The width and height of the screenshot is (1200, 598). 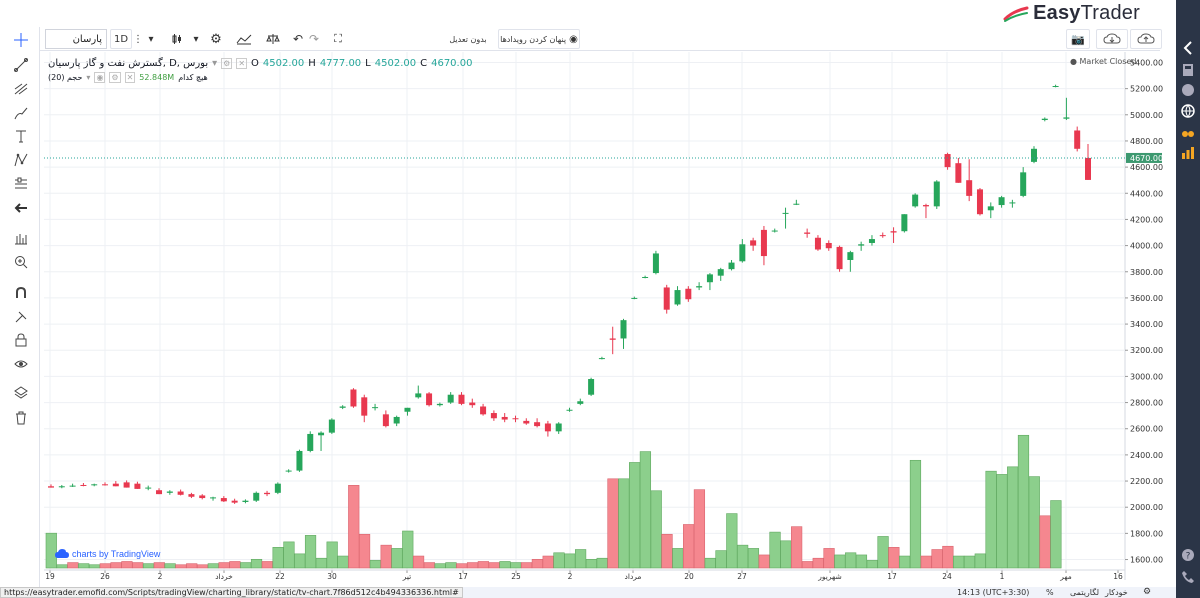 What do you see at coordinates (21, 262) in the screenshot?
I see `zoom-in-icon` at bounding box center [21, 262].